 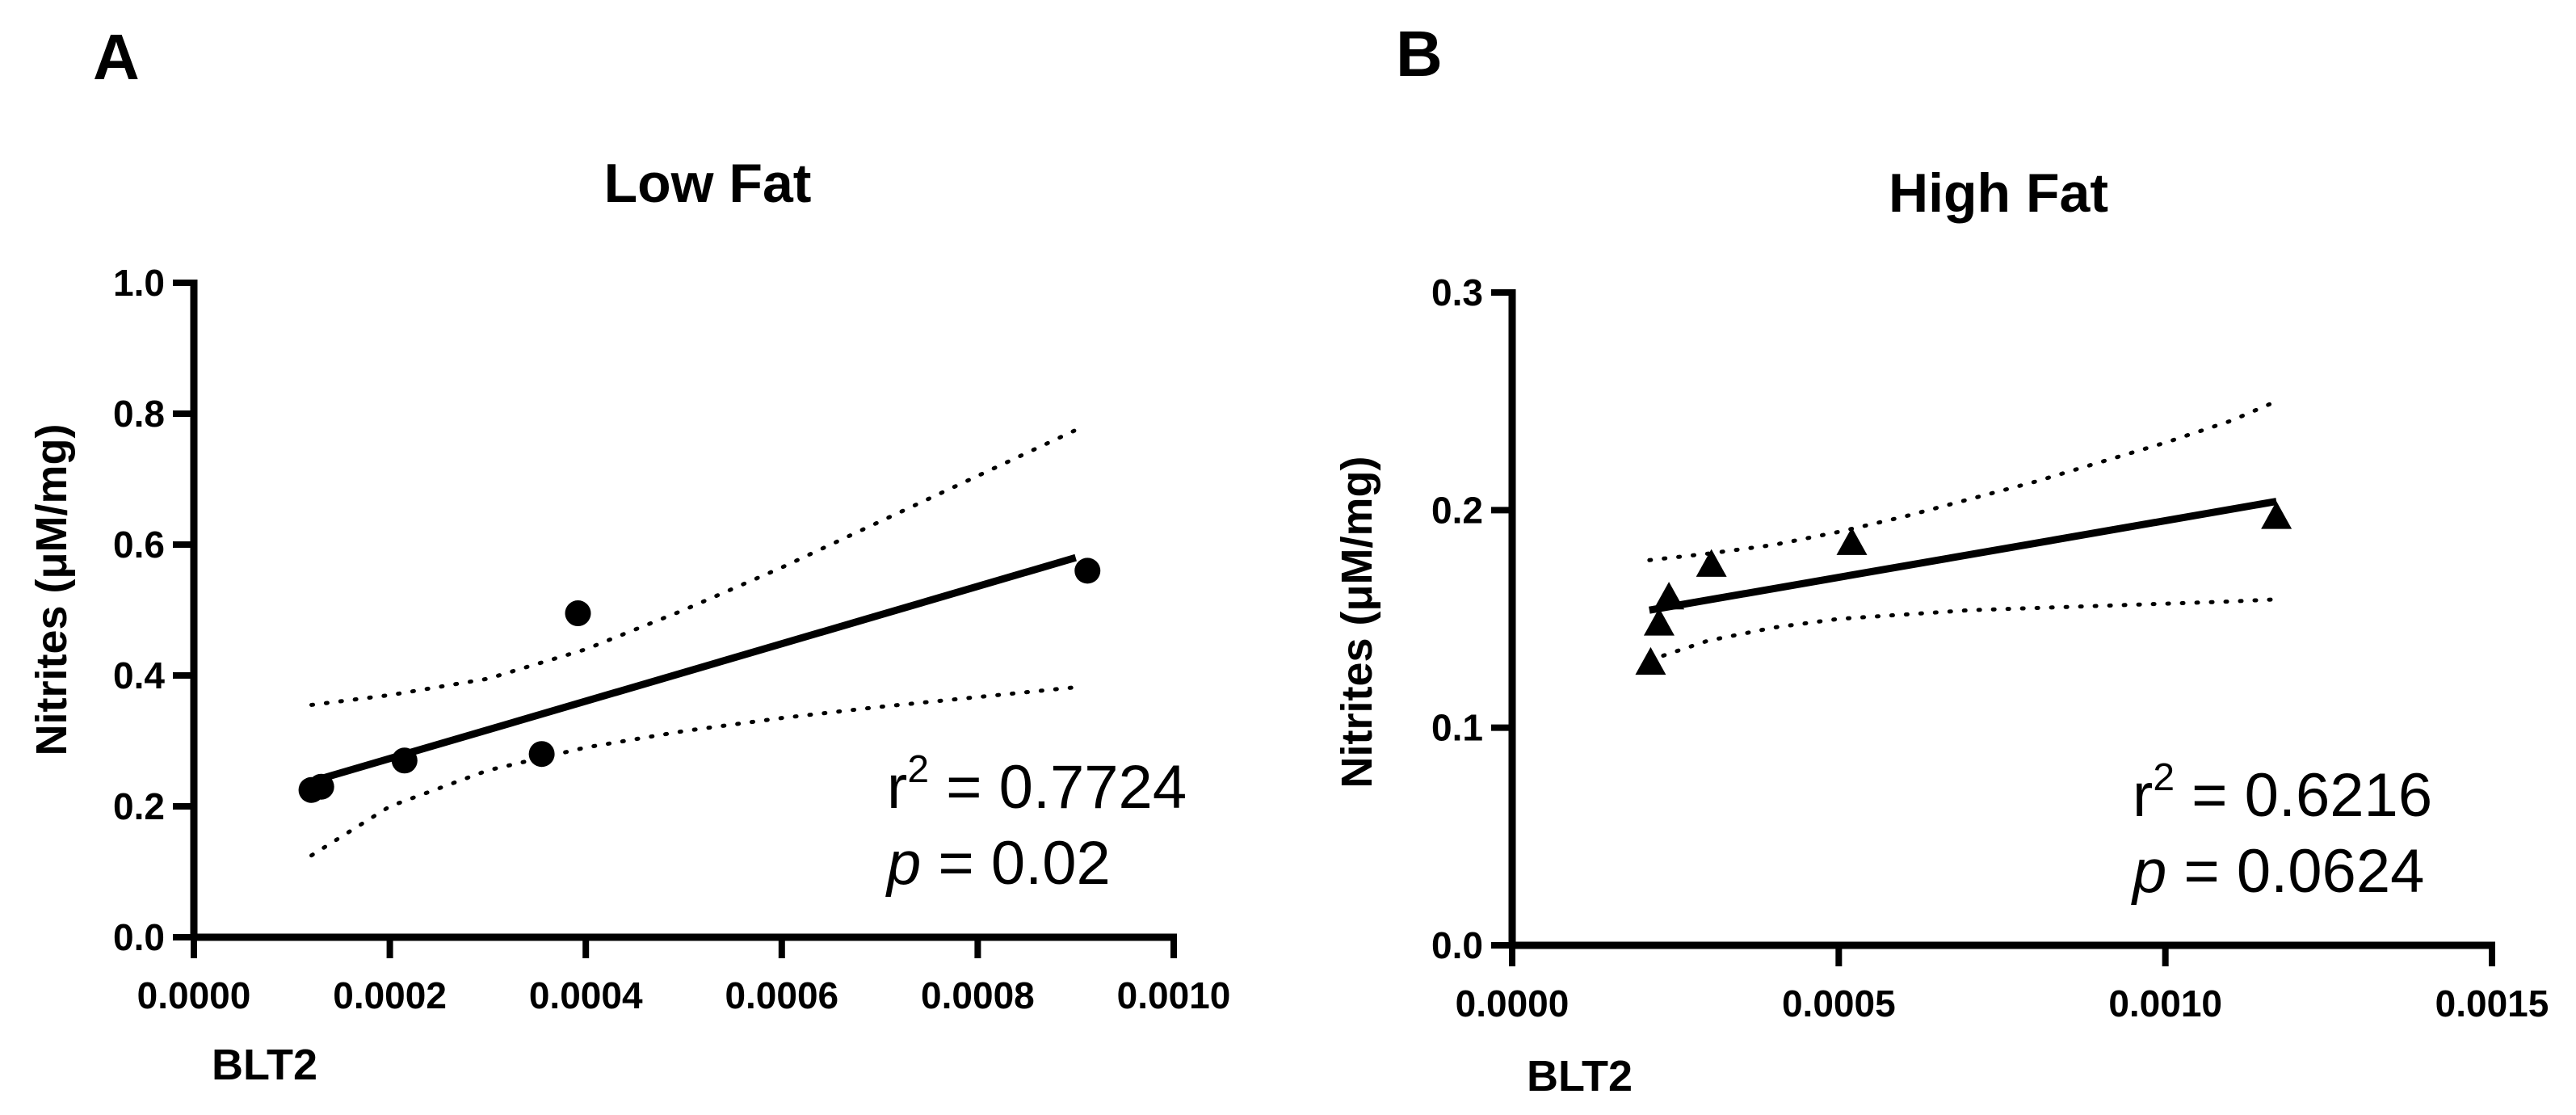 I want to click on y-tick-label: 0.4, so click(x=139, y=675).